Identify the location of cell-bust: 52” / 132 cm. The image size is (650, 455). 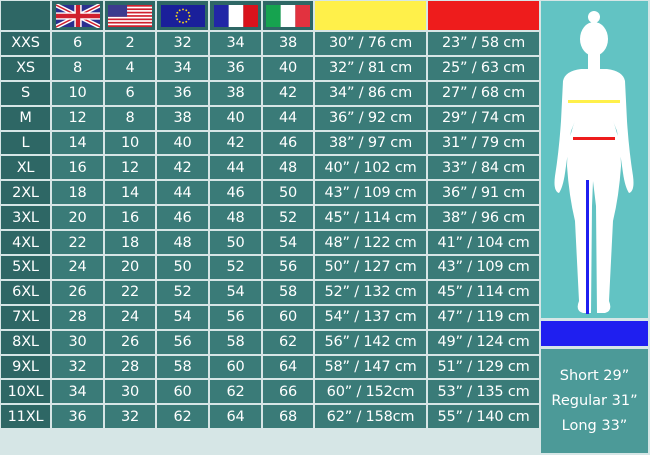
(370, 292).